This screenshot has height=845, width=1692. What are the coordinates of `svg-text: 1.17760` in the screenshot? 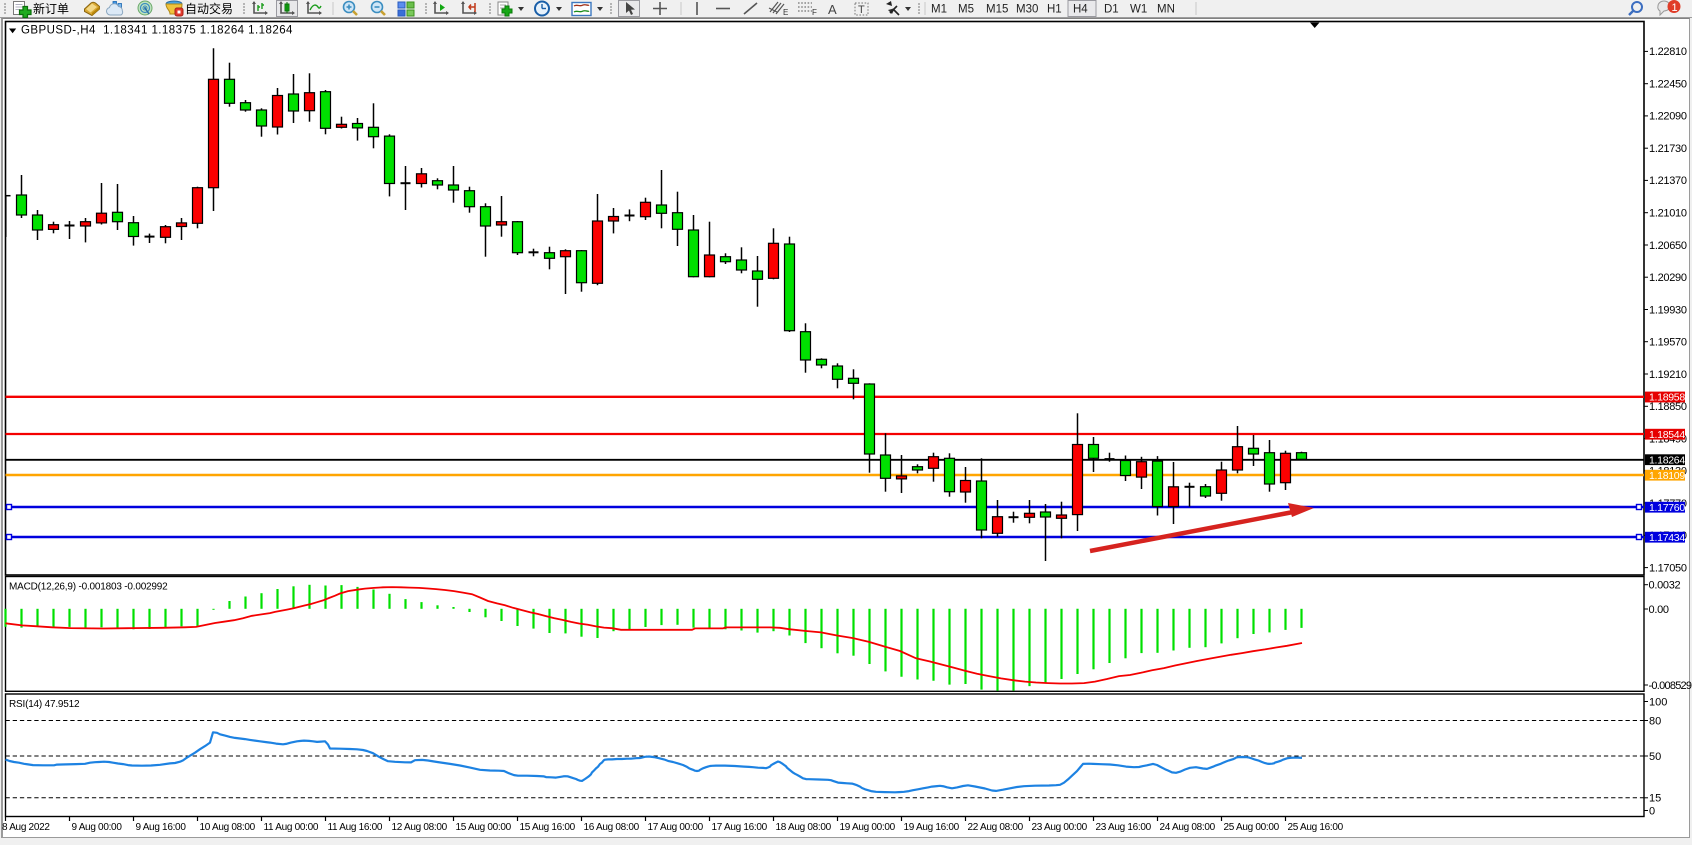 It's located at (1667, 508).